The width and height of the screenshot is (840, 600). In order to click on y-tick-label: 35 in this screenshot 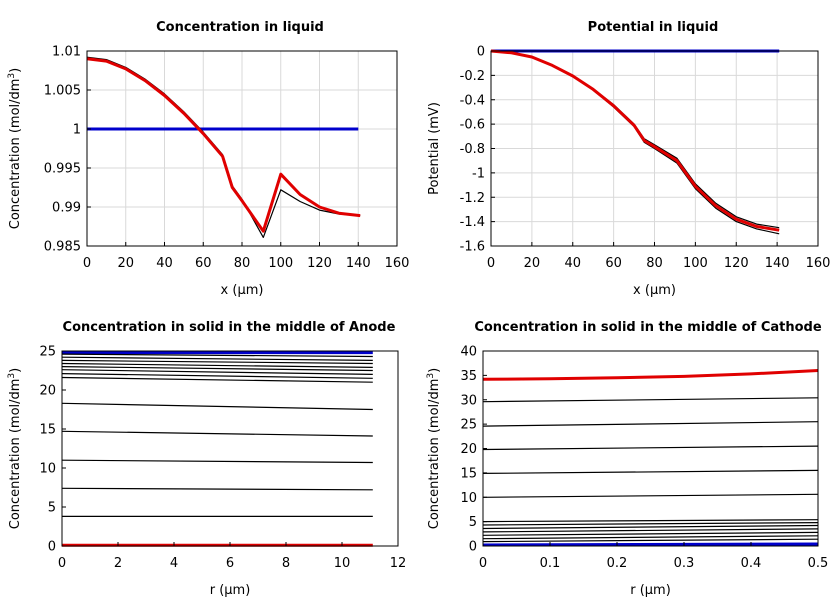, I will do `click(468, 376)`.